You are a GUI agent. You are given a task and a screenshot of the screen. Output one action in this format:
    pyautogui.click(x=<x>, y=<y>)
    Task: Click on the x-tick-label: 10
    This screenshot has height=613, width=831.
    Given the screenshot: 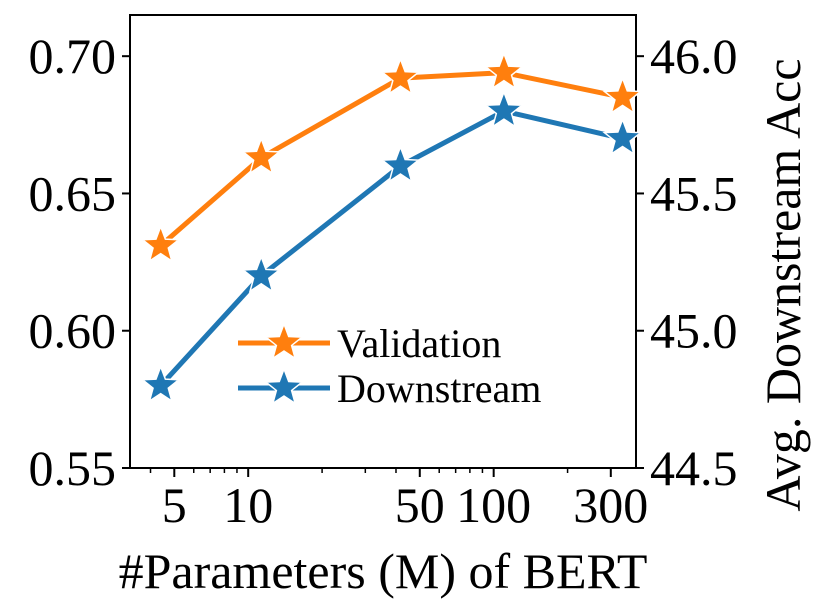 What is the action you would take?
    pyautogui.click(x=248, y=505)
    